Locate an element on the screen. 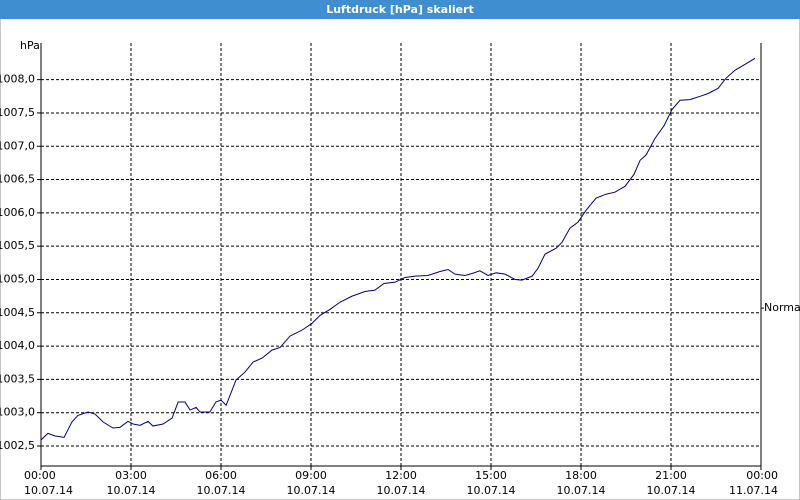  y-tick-label: 1004,5 is located at coordinates (17, 312).